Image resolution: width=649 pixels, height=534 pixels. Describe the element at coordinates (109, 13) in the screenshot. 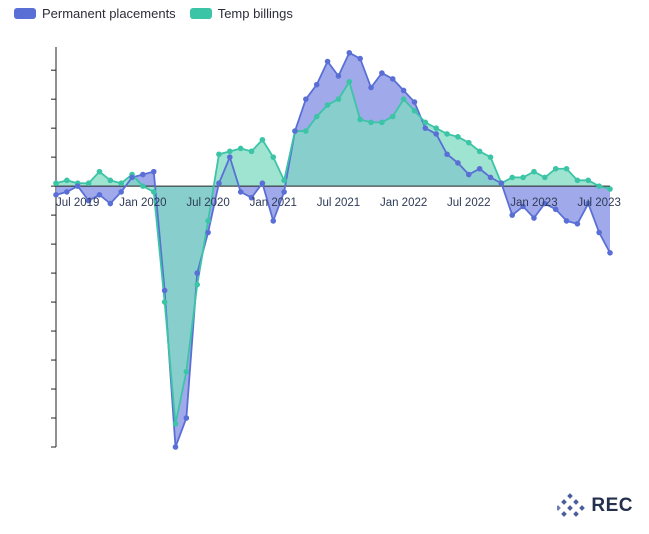

I see `legend-label-permanent: Permanent placements` at that location.